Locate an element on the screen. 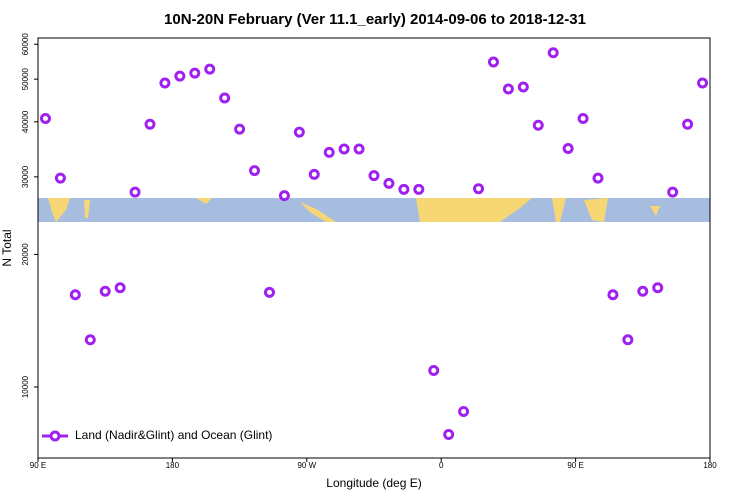 Image resolution: width=750 pixels, height=500 pixels. y-tick-label: 60000 is located at coordinates (25, 44).